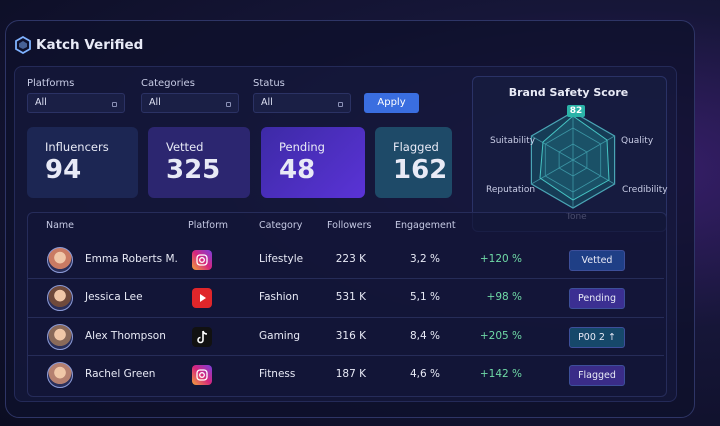  I want to click on category: Gaming, so click(280, 336).